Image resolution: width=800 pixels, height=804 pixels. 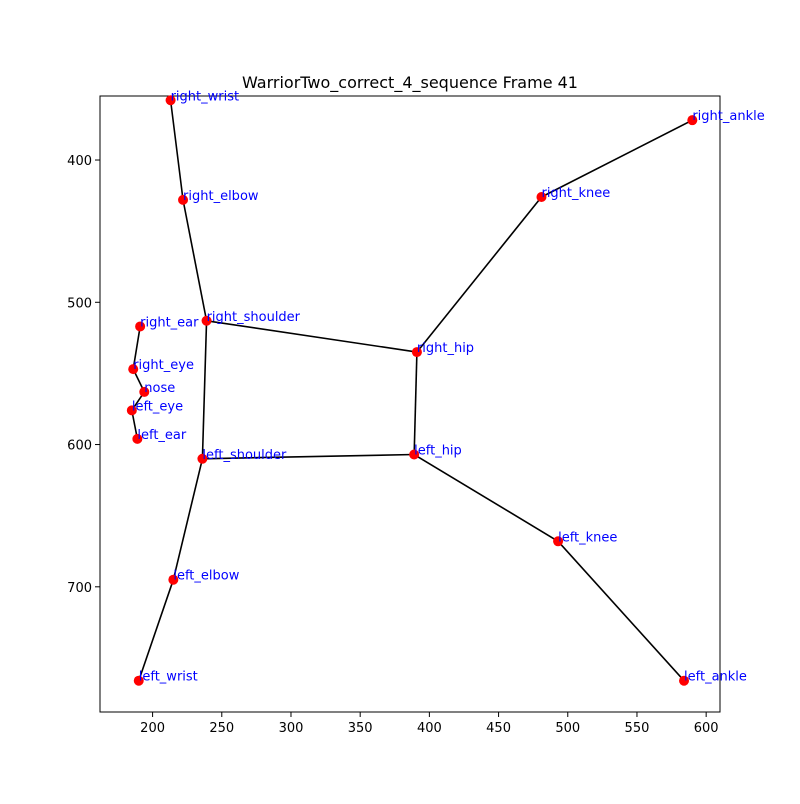 What do you see at coordinates (206, 576) in the screenshot?
I see `keypoint-label-left_elbow: left_elbow` at bounding box center [206, 576].